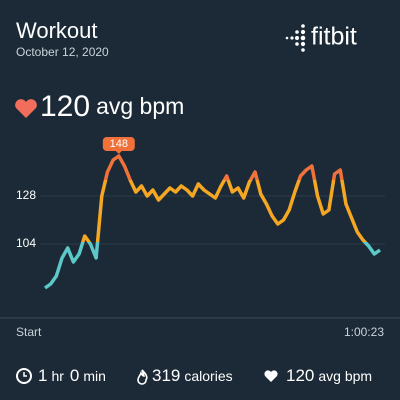  Describe the element at coordinates (140, 106) in the screenshot. I see `summary-unit: avg bpm` at that location.